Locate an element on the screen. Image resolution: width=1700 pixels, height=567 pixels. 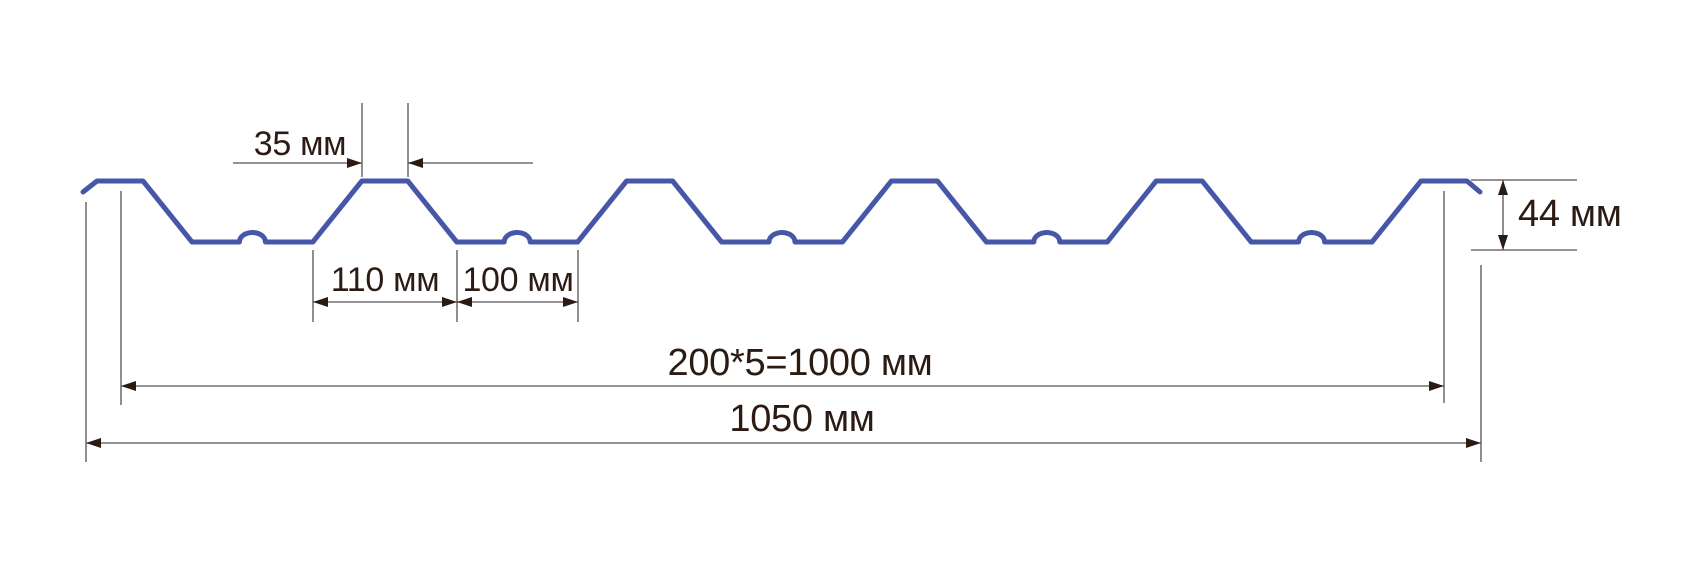
dim-height-group: 44 мм is located at coordinates (1546, 215).